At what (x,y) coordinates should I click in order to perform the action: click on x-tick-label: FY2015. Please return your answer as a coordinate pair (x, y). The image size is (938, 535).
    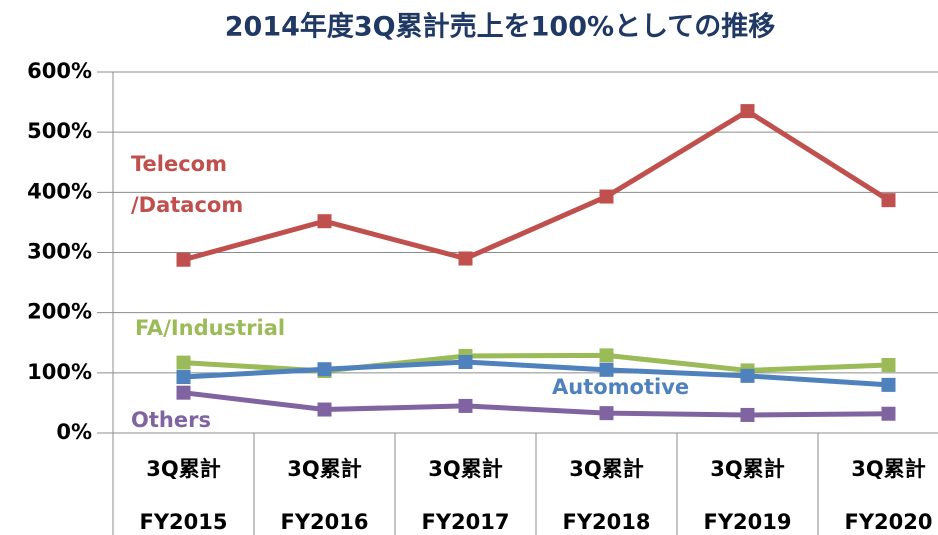
    Looking at the image, I should click on (184, 522).